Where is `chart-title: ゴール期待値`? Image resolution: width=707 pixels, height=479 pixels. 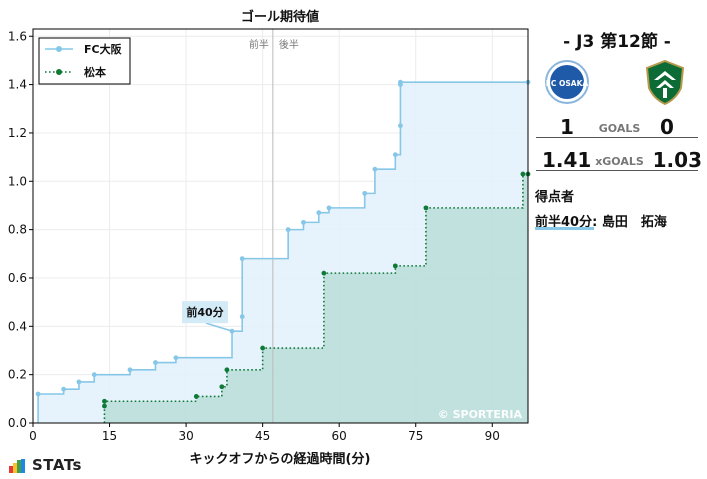
chart-title: ゴール期待値 is located at coordinates (280, 17).